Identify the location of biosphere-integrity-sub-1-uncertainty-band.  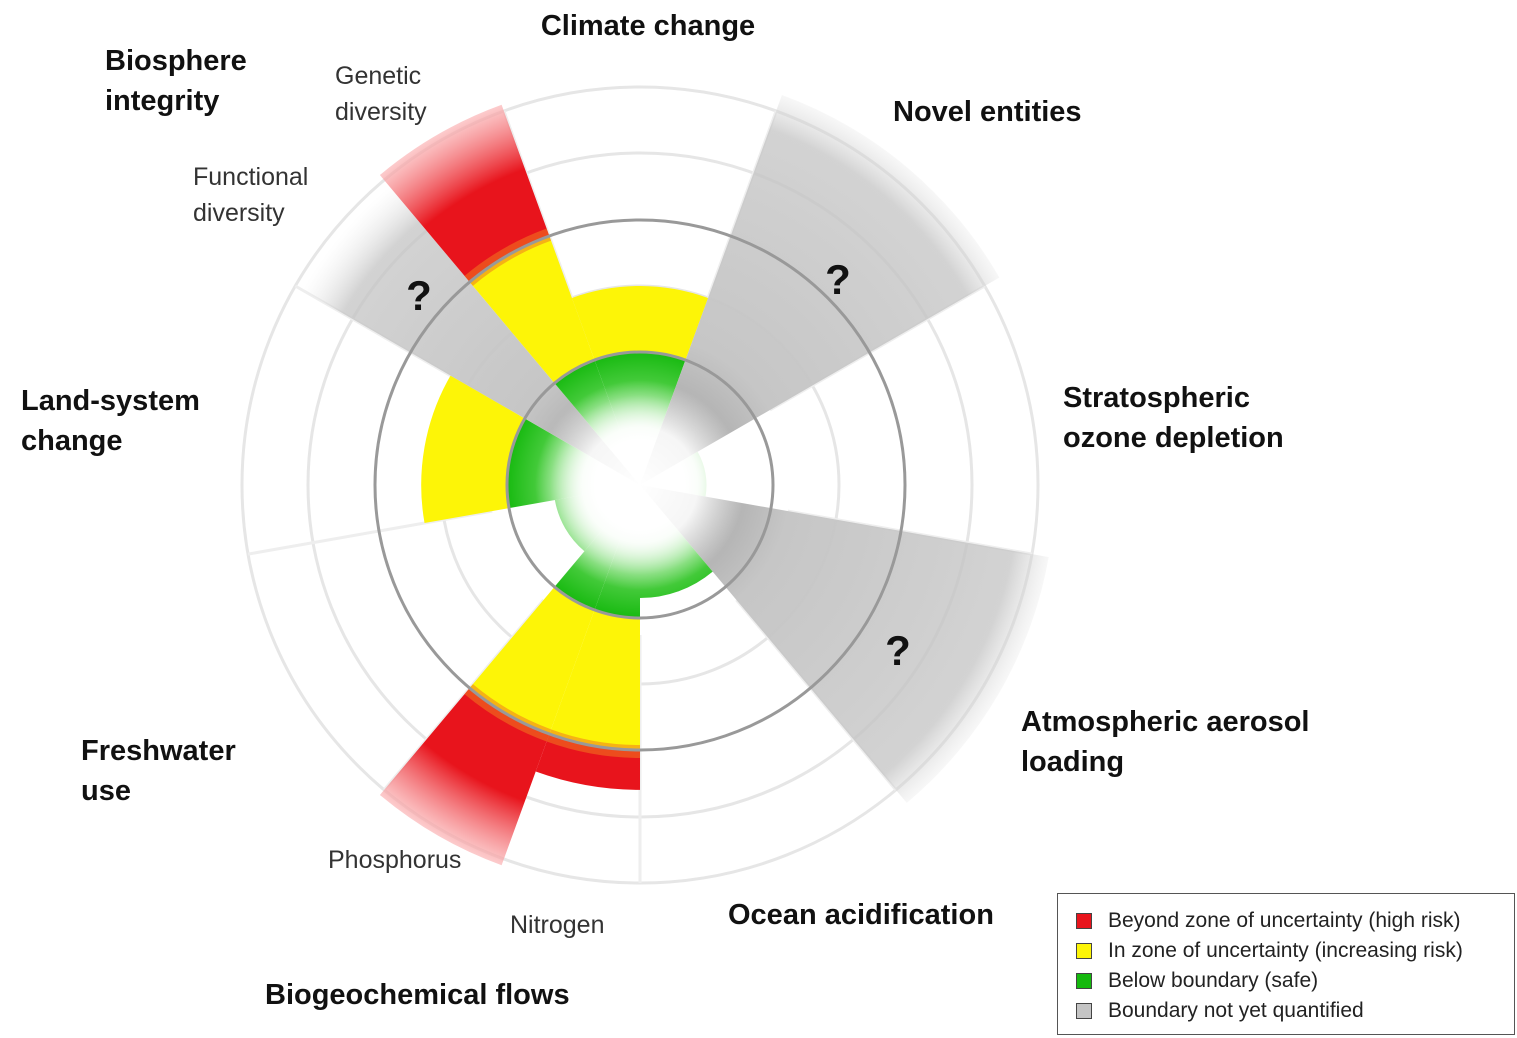
(532, 309).